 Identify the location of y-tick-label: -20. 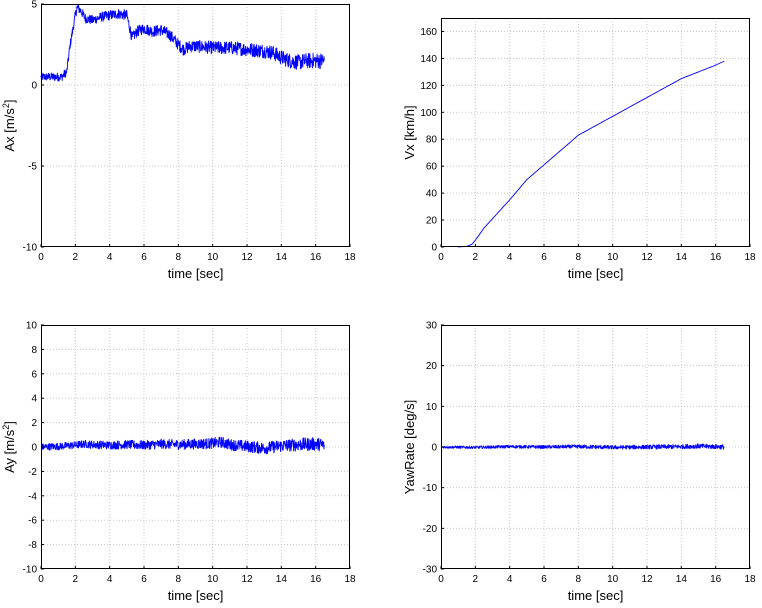
(430, 529).